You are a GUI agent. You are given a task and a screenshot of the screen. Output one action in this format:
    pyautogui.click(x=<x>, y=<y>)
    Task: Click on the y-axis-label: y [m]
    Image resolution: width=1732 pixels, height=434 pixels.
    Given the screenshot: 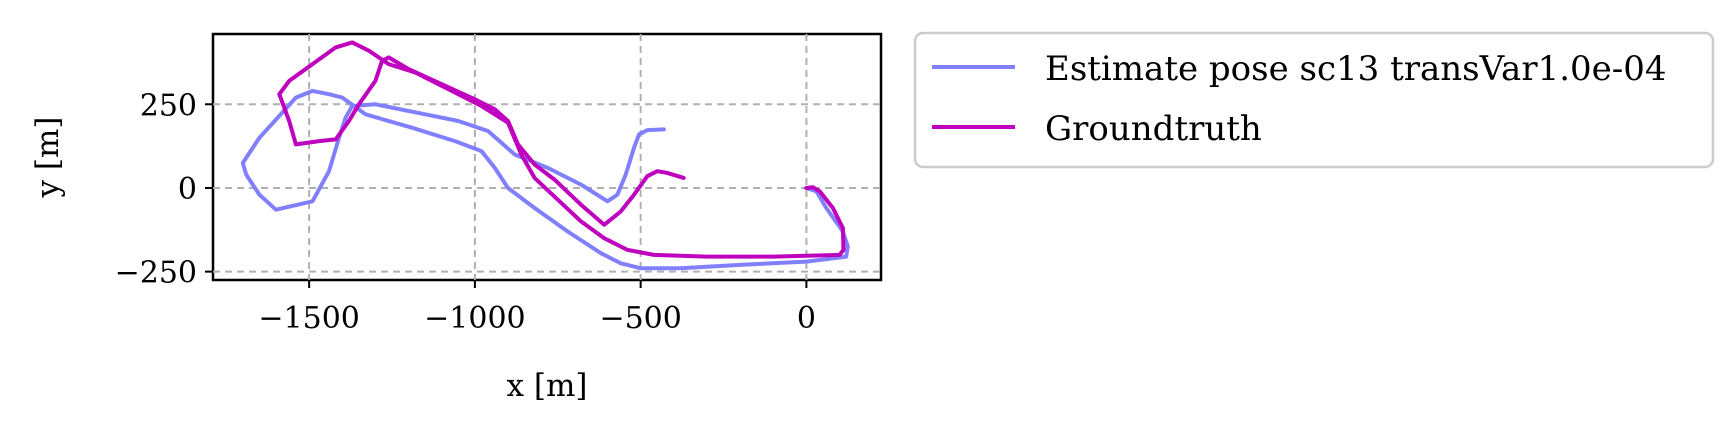 What is the action you would take?
    pyautogui.click(x=48, y=158)
    